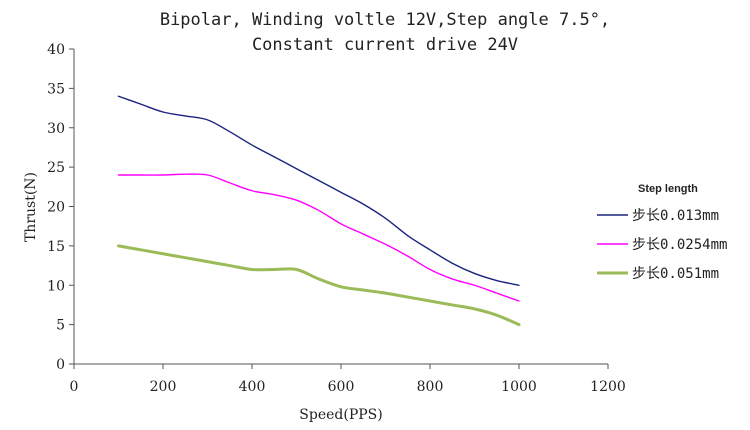  Describe the element at coordinates (679, 245) in the screenshot. I see `legend-label-2: 步长0.0254mm` at that location.